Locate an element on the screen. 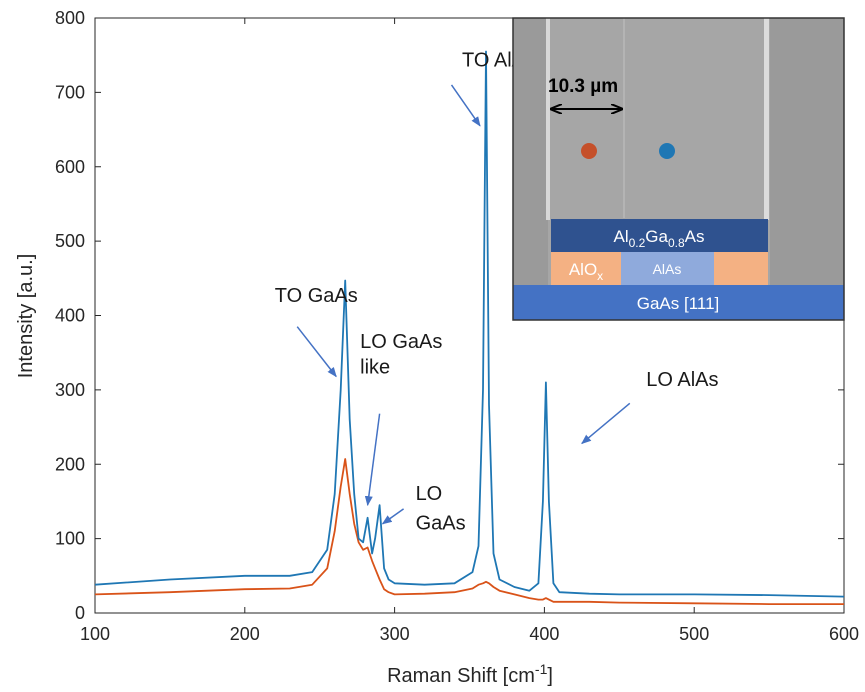 The height and width of the screenshot is (692, 865). layer-algaas is located at coordinates (659, 235).